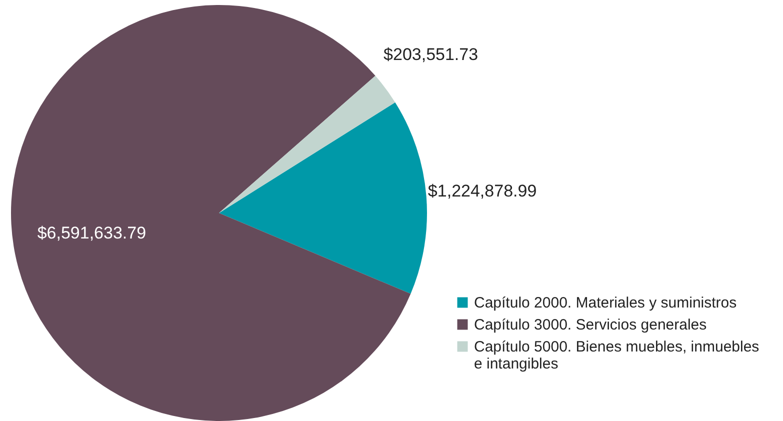  What do you see at coordinates (590, 325) in the screenshot?
I see `legend-label: Capítulo 3000. Servicios generales` at bounding box center [590, 325].